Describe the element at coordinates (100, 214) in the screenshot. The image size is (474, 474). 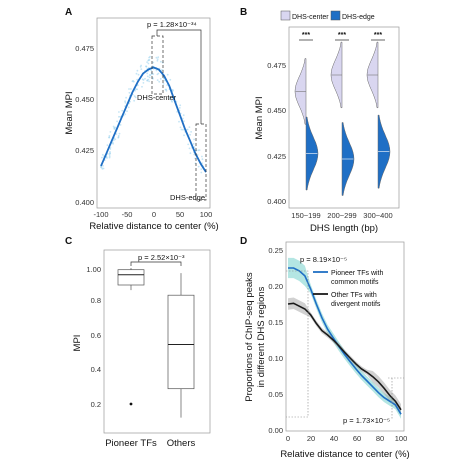
I see `x-tick-label: -100` at that location.